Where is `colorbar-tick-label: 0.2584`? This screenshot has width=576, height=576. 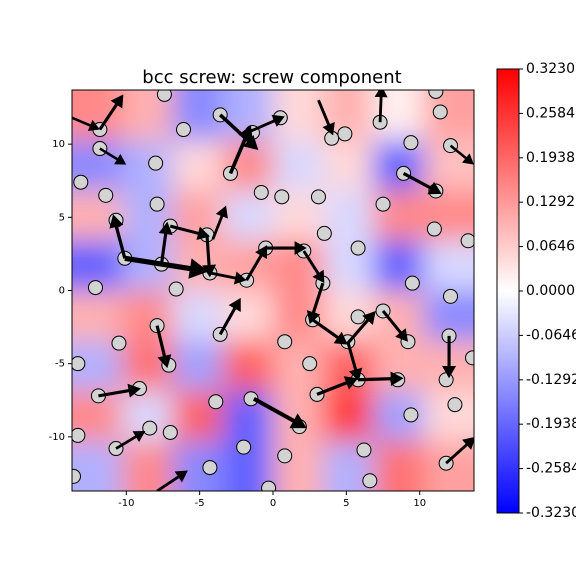
colorbar-tick-label: 0.2584 is located at coordinates (550, 113).